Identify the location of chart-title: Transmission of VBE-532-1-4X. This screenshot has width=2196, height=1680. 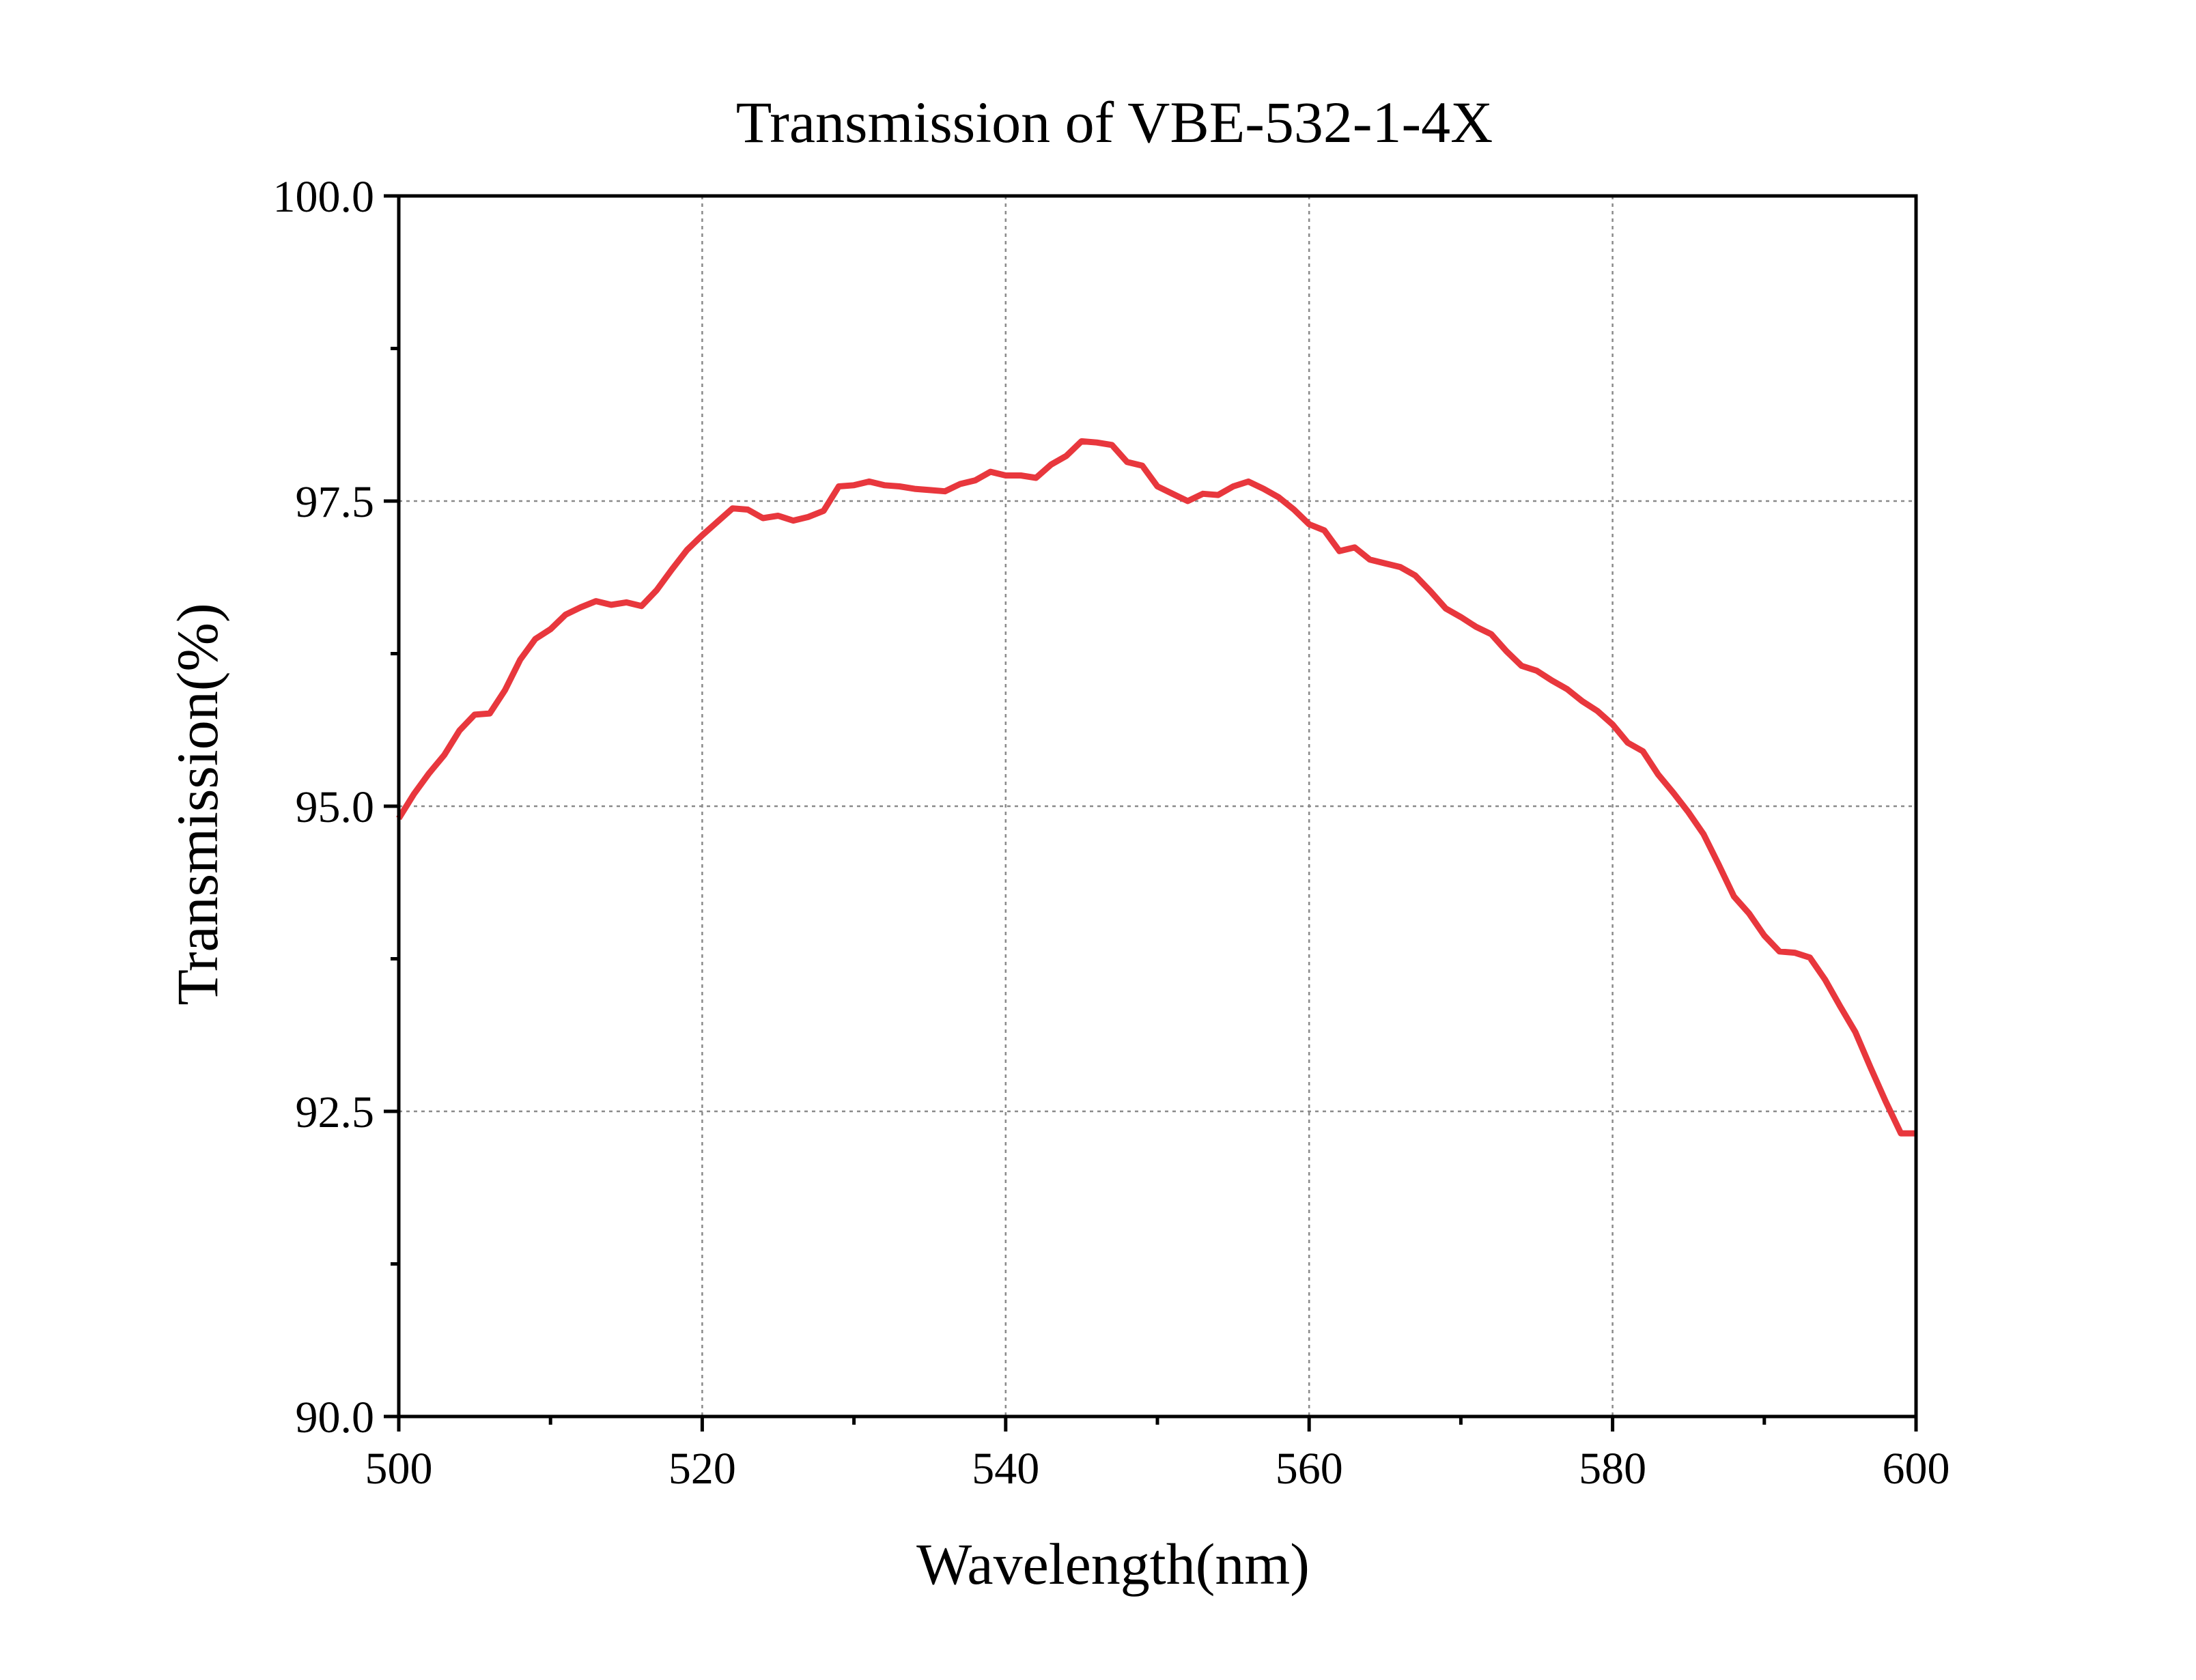
(1115, 122).